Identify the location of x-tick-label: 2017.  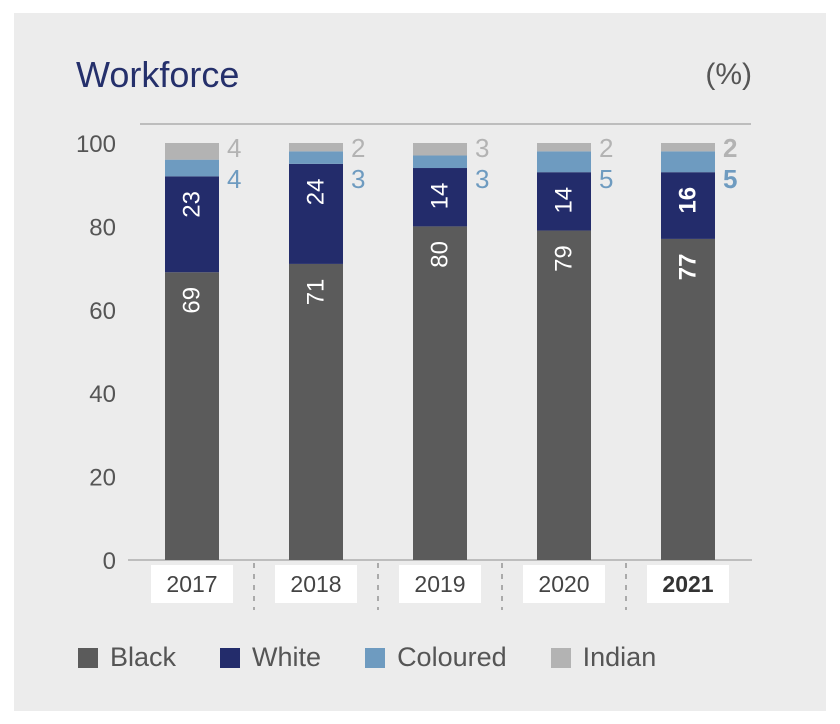
(191, 584).